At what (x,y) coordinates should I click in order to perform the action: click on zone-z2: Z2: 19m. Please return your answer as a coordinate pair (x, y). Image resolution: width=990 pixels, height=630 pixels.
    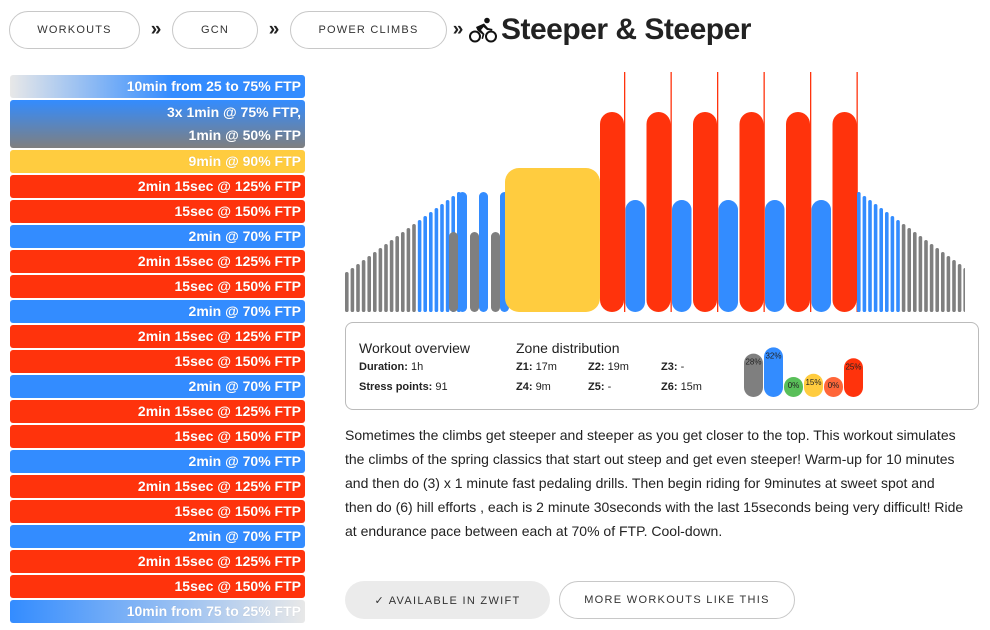
    Looking at the image, I should click on (608, 367).